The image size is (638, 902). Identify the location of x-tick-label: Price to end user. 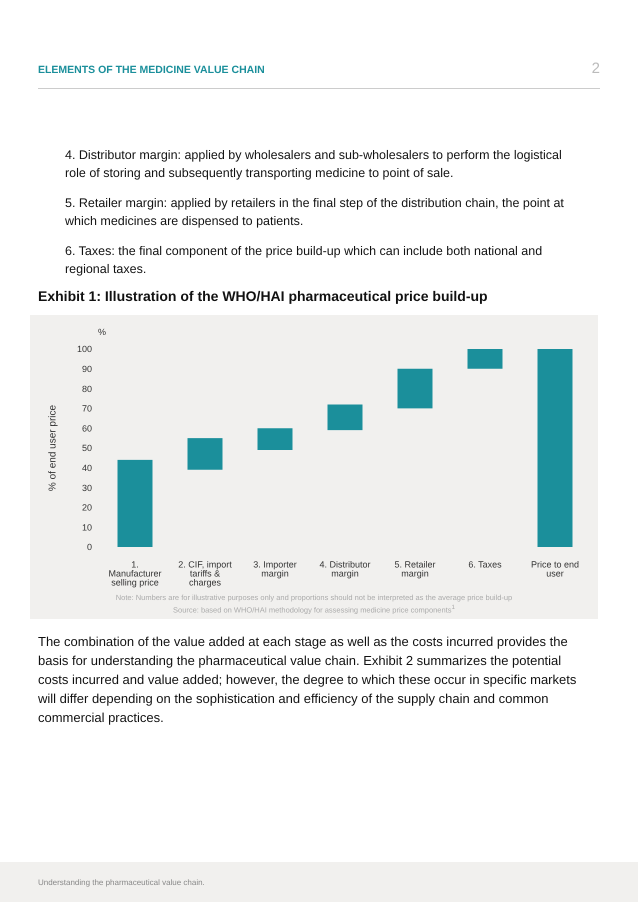
(555, 568).